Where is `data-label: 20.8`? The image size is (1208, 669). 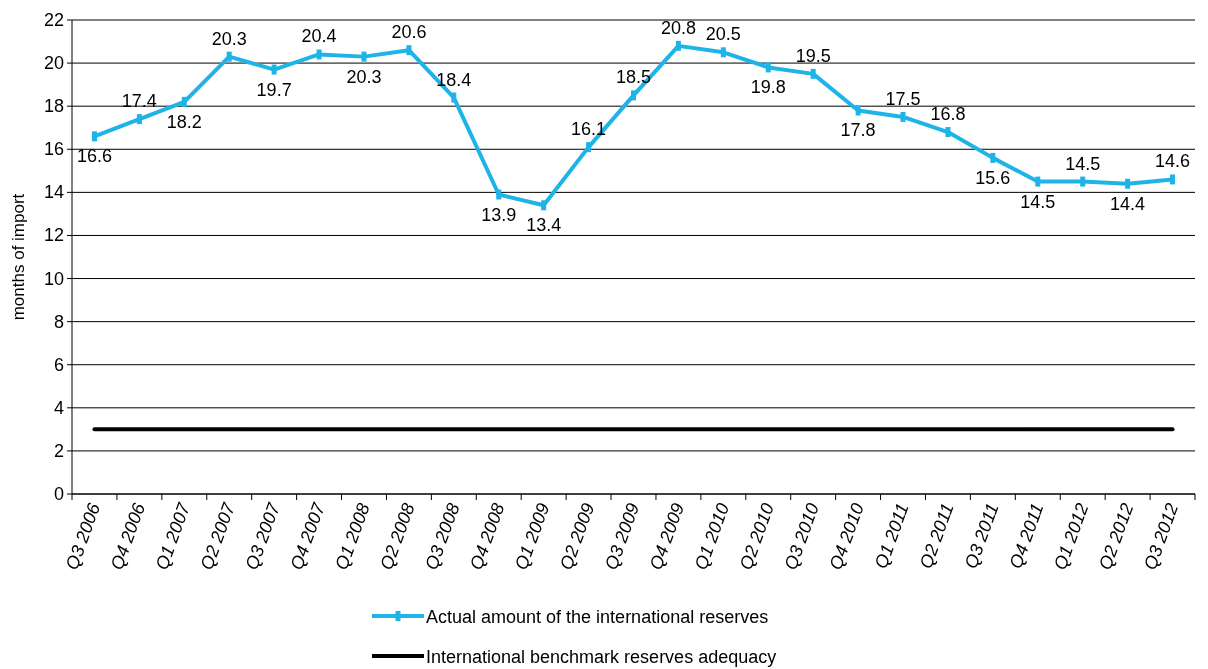 data-label: 20.8 is located at coordinates (678, 27).